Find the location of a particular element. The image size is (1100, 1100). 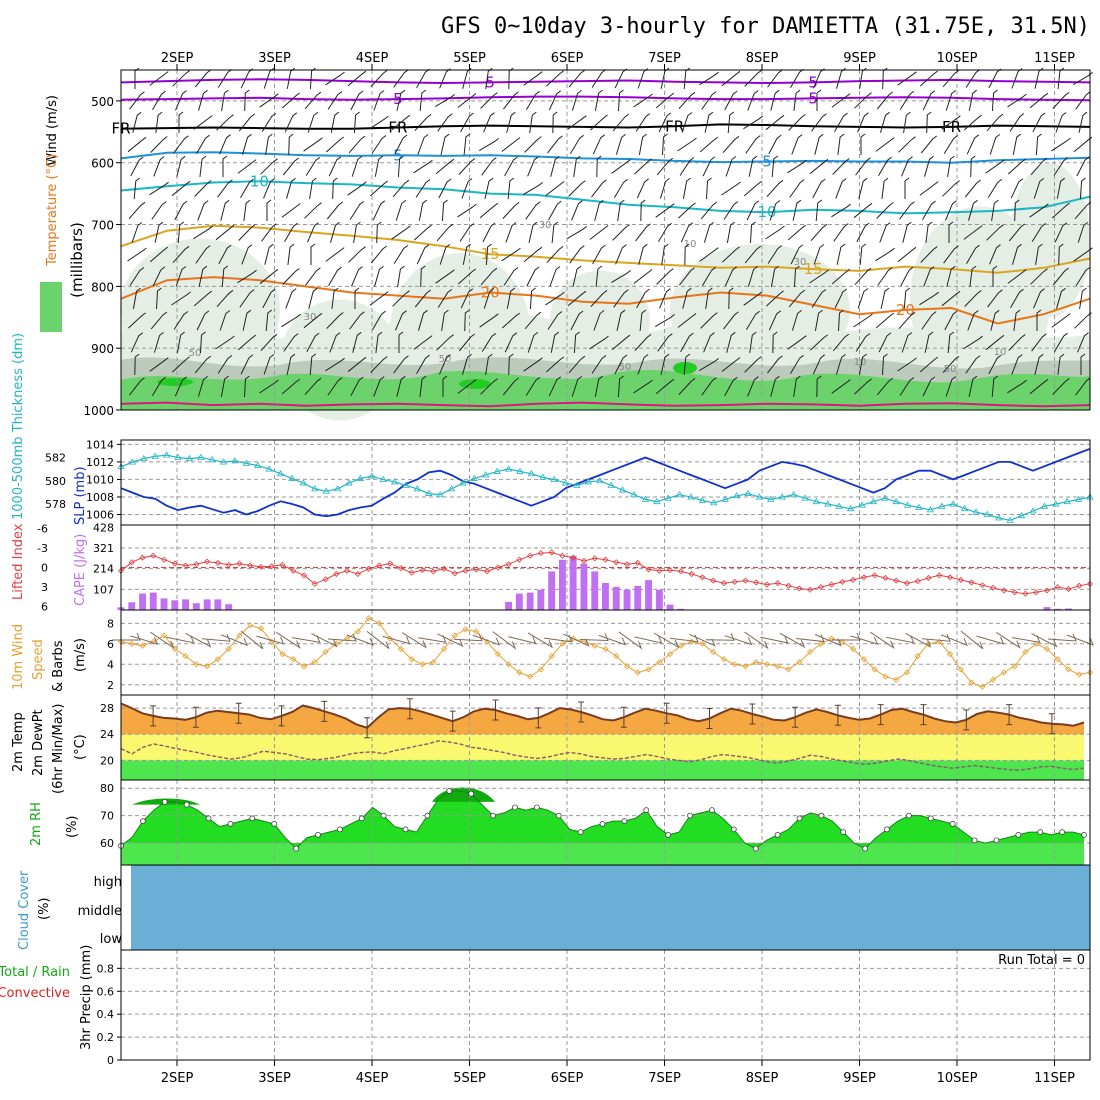

cloud-level-label: middle is located at coordinates (100, 911).